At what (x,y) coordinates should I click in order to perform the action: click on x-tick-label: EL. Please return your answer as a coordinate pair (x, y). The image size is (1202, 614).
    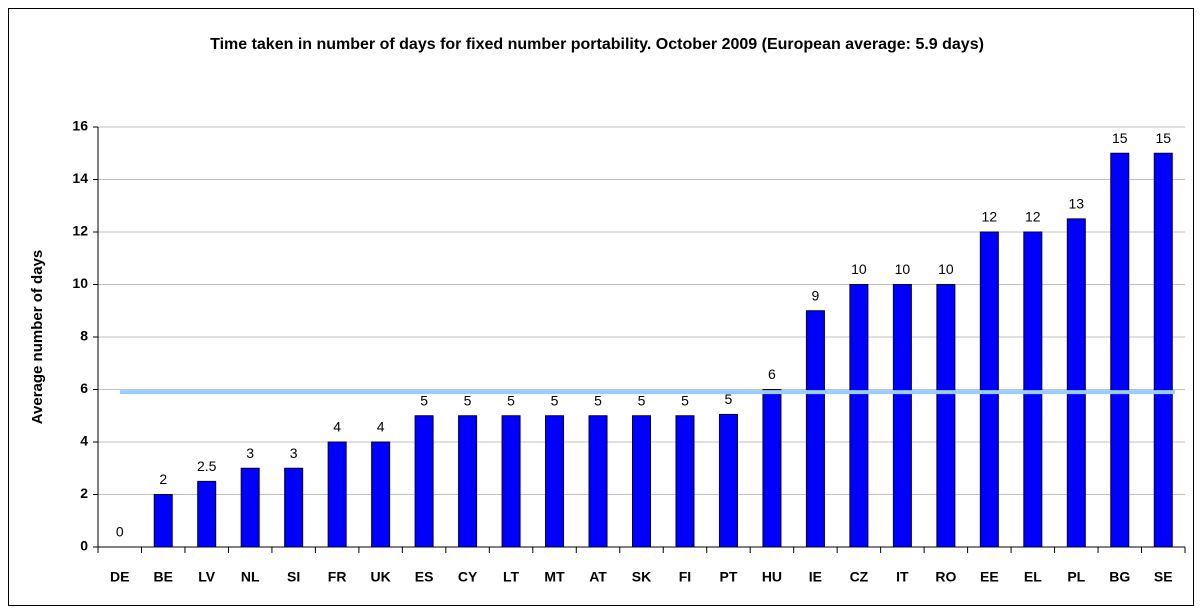
    Looking at the image, I should click on (1033, 577).